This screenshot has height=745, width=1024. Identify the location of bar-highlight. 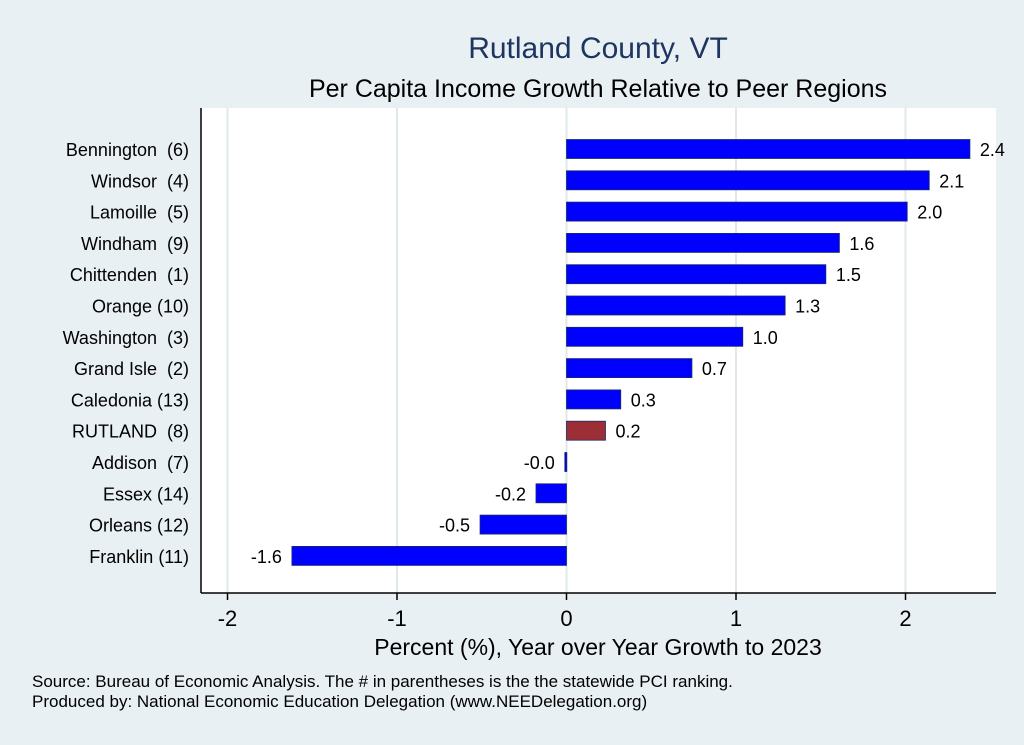
(586, 430).